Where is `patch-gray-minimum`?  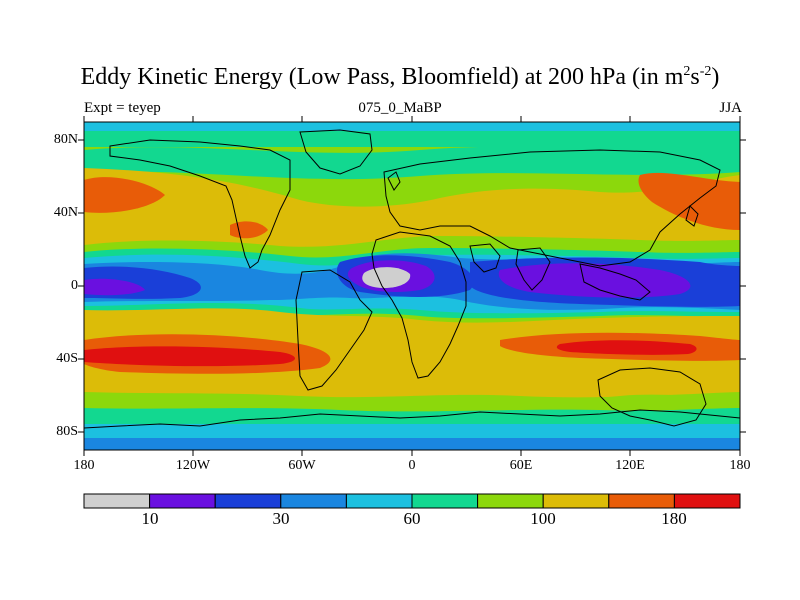 patch-gray-minimum is located at coordinates (386, 277).